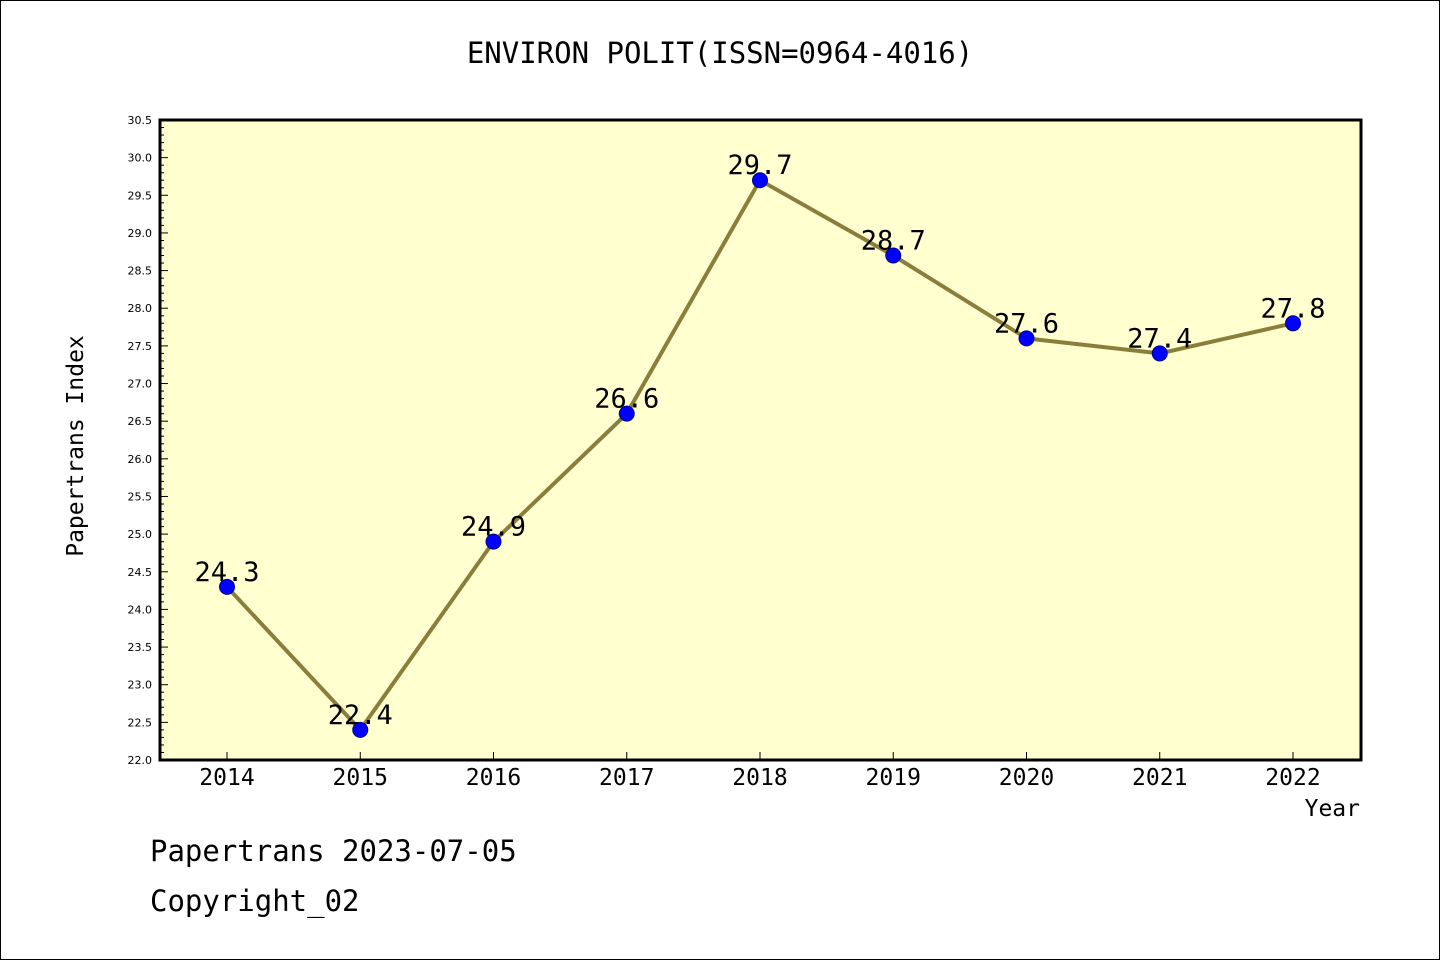  What do you see at coordinates (493, 778) in the screenshot?
I see `x-tick-label: 2016` at bounding box center [493, 778].